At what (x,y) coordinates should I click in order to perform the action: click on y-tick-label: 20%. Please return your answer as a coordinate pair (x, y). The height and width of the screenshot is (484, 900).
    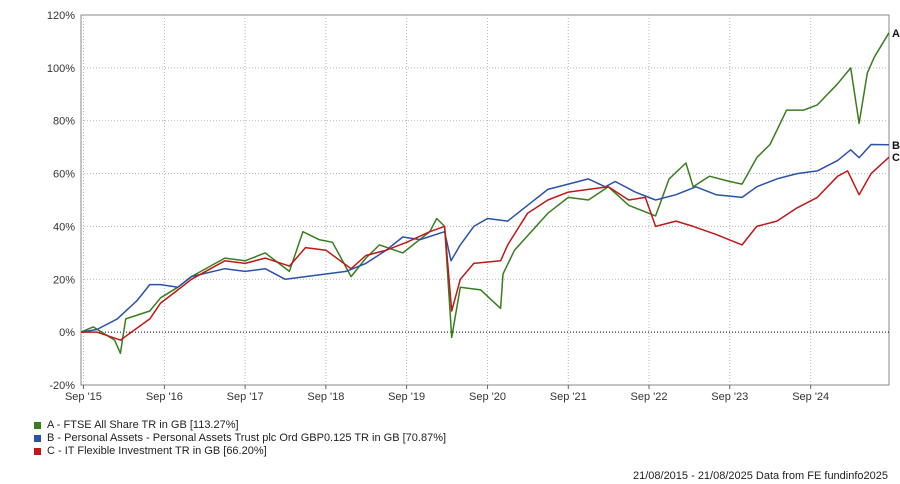
    Looking at the image, I should click on (64, 280).